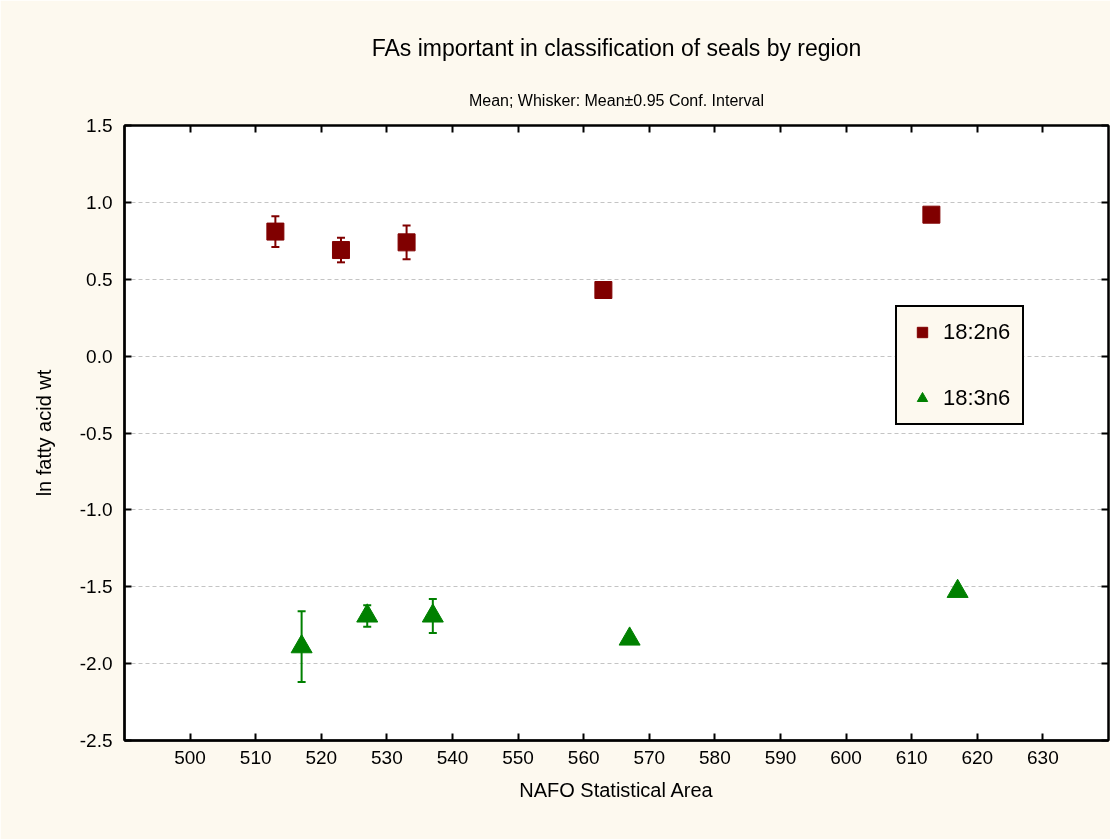  I want to click on x-tick-label: 510, so click(255, 757).